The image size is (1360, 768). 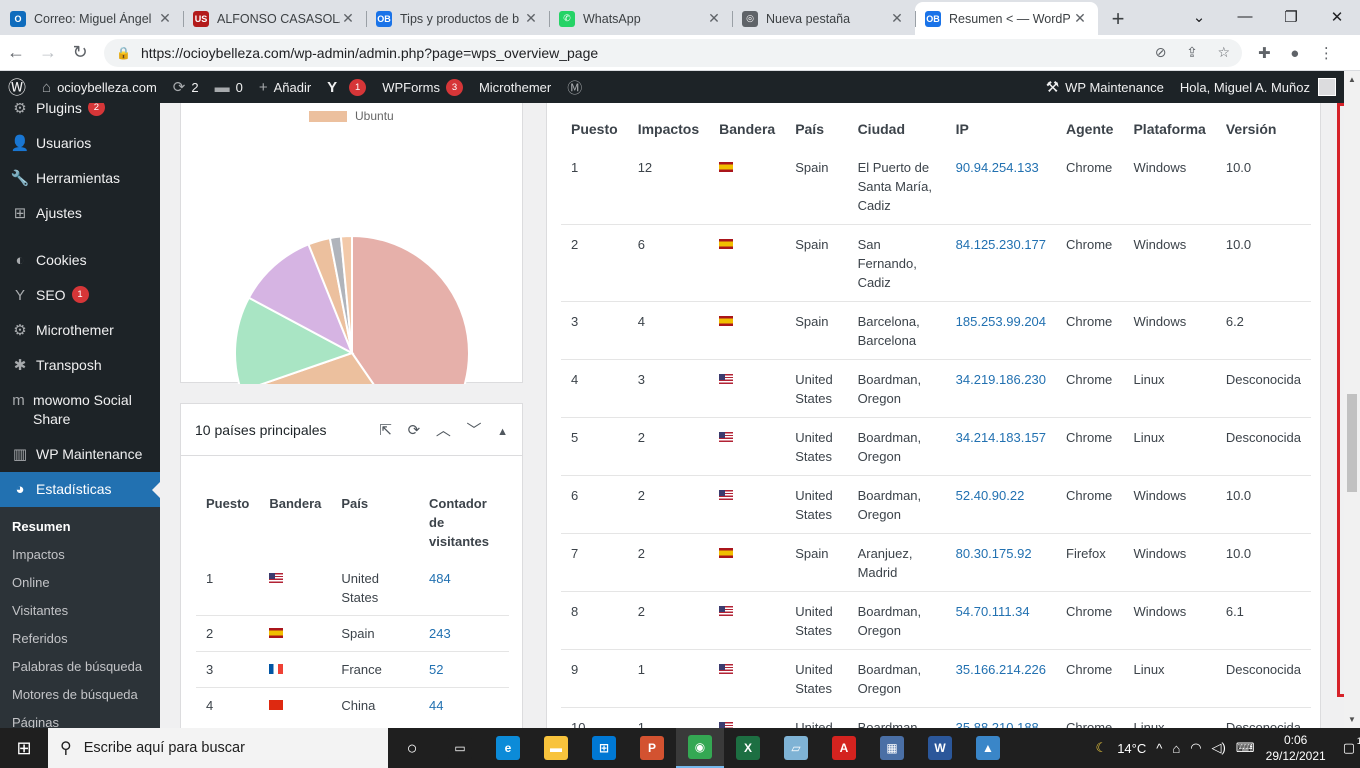 What do you see at coordinates (1245, 747) in the screenshot?
I see `keyboard-icon: ⌨` at bounding box center [1245, 747].